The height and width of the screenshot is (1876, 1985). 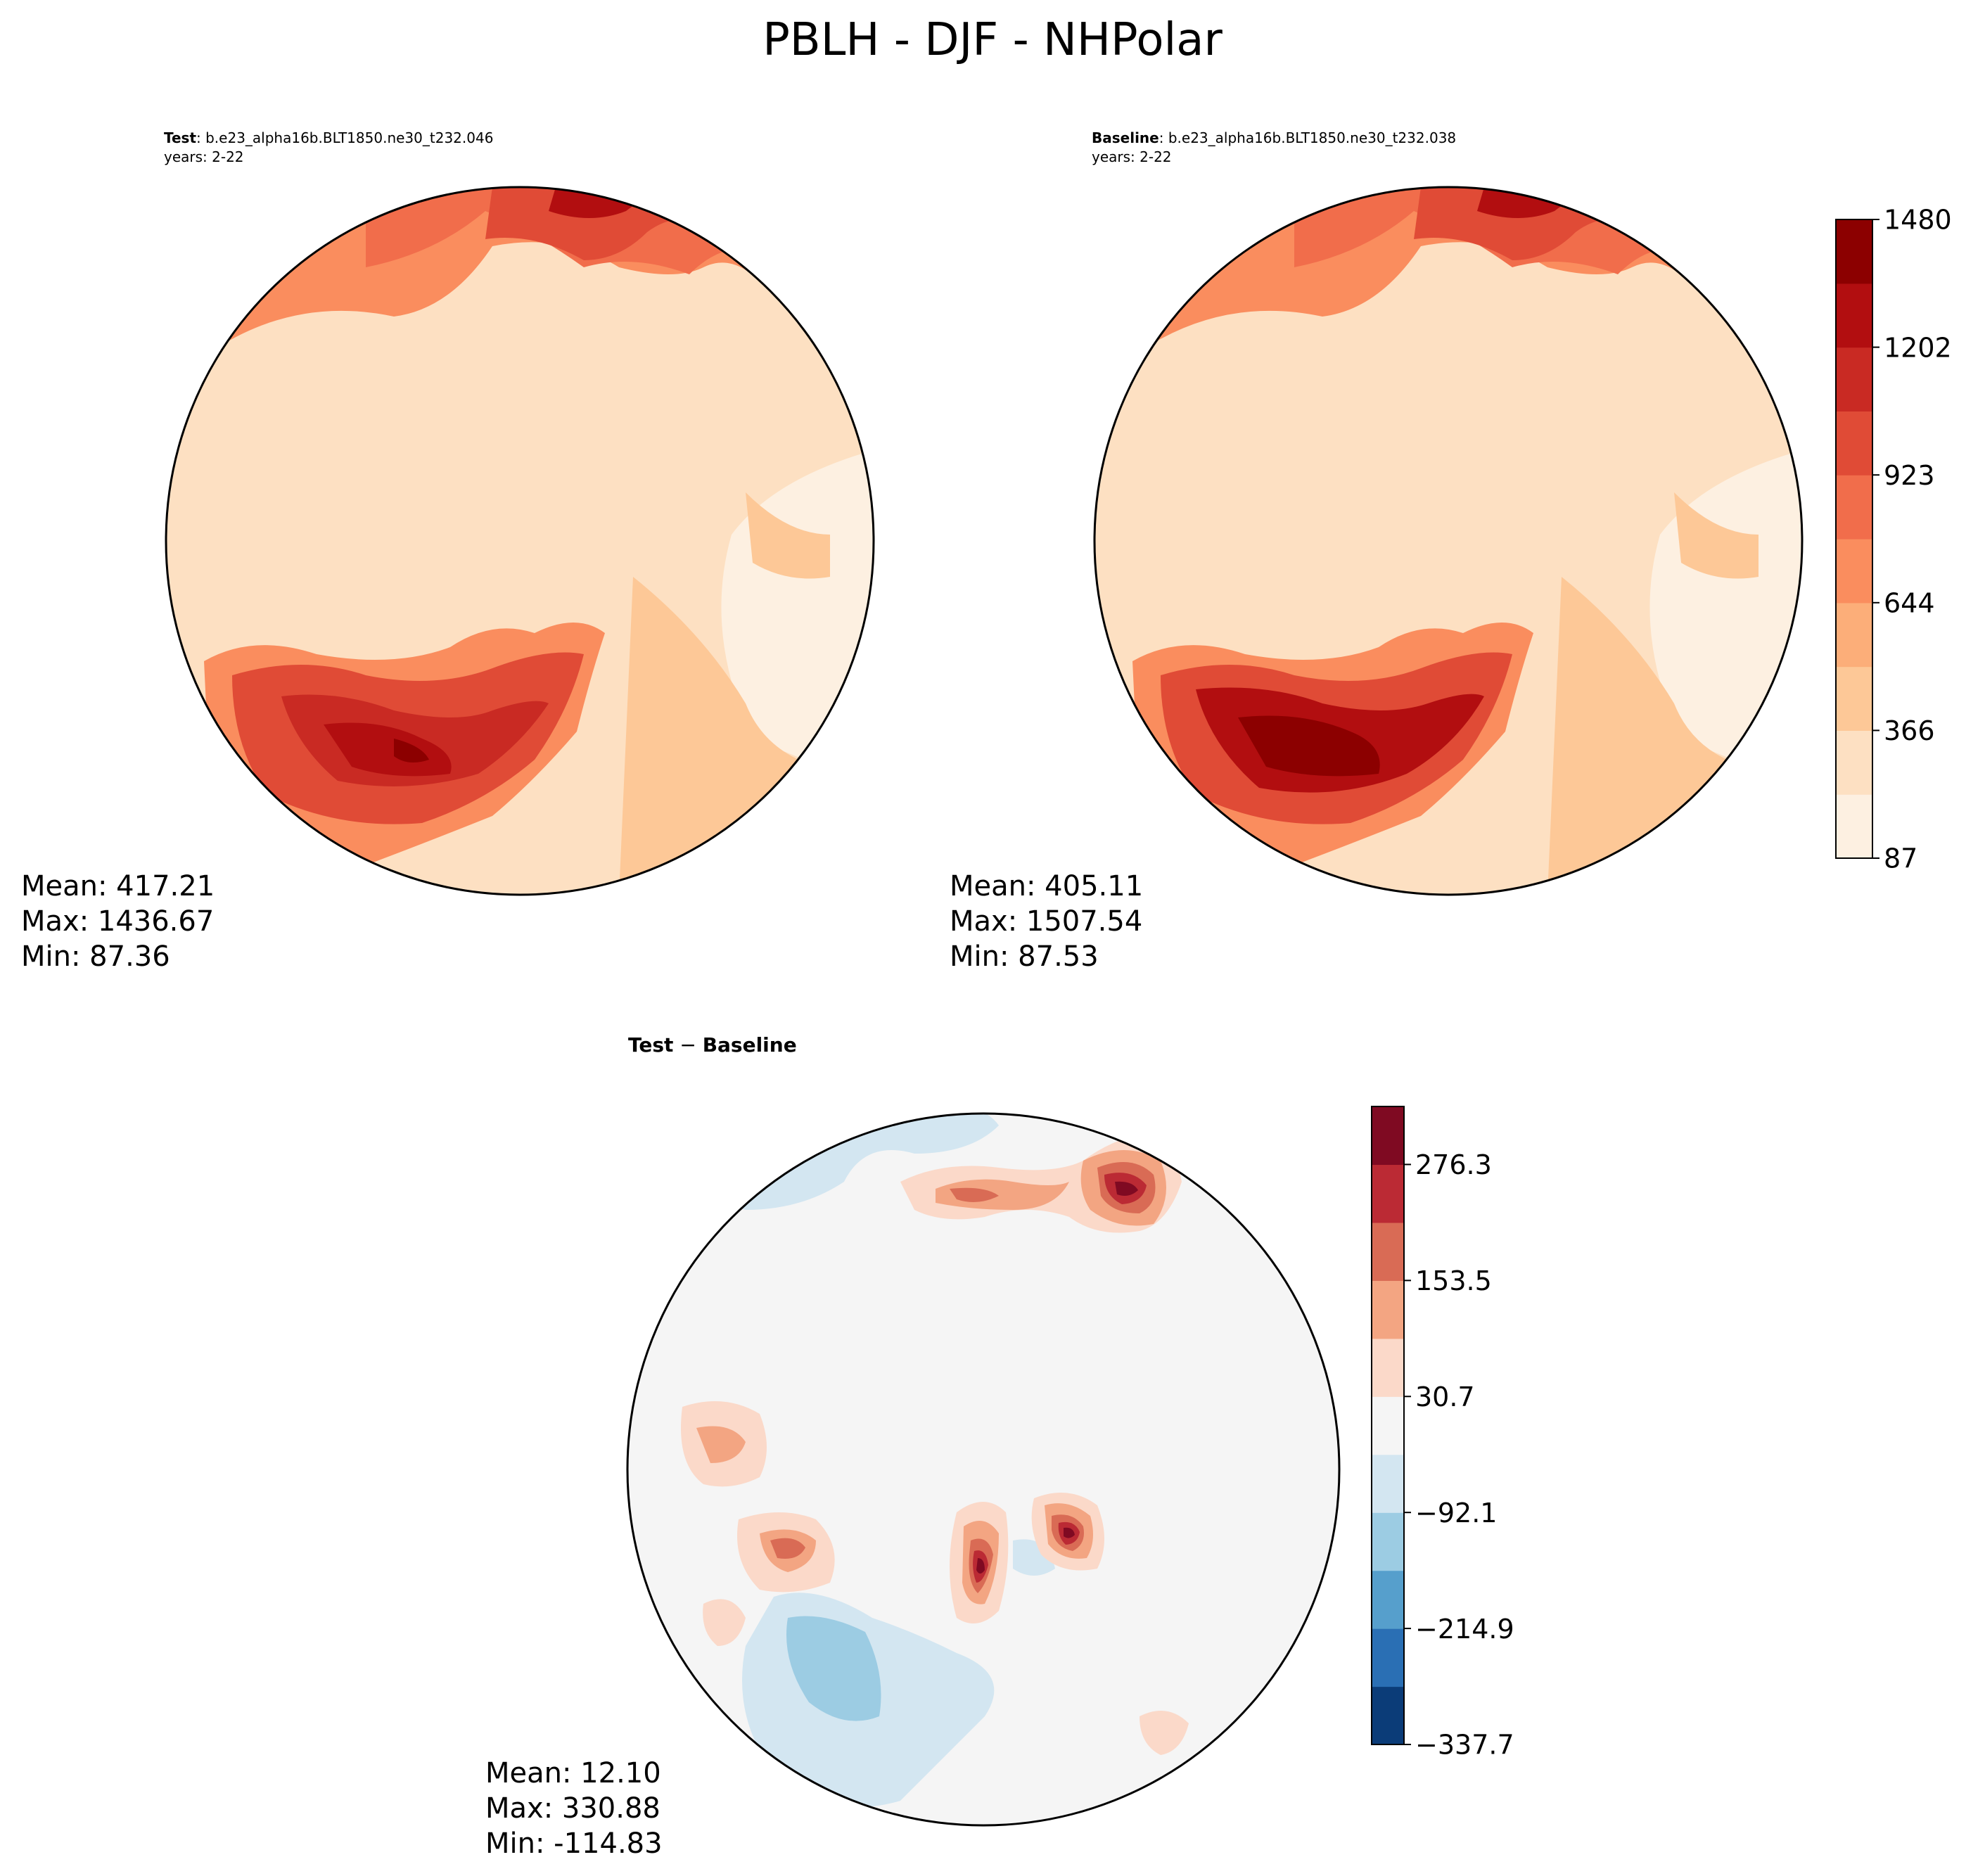 I want to click on colorbar-absolute-tick-label: 366, so click(x=1909, y=730).